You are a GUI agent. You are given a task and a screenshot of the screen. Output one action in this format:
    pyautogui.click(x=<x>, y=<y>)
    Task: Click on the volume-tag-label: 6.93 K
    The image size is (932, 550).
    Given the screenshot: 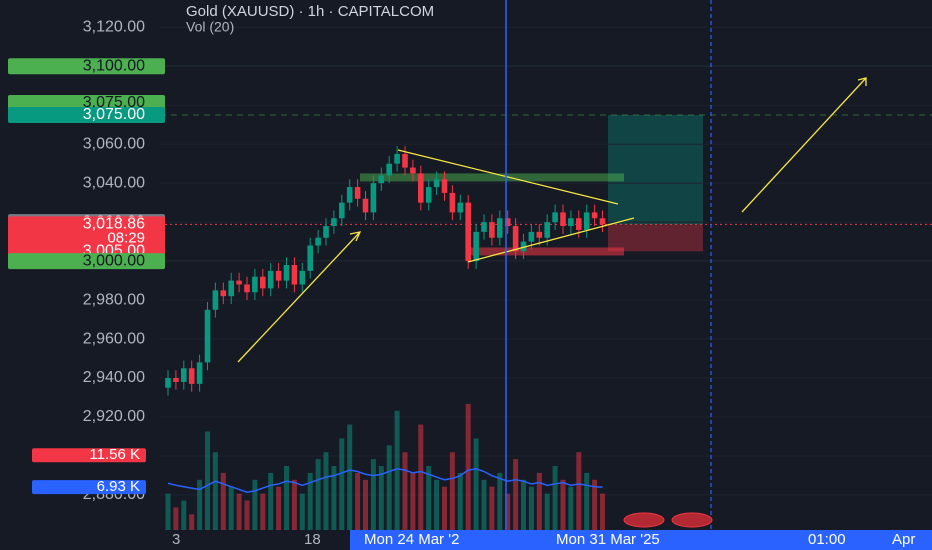 What is the action you would take?
    pyautogui.click(x=118, y=486)
    